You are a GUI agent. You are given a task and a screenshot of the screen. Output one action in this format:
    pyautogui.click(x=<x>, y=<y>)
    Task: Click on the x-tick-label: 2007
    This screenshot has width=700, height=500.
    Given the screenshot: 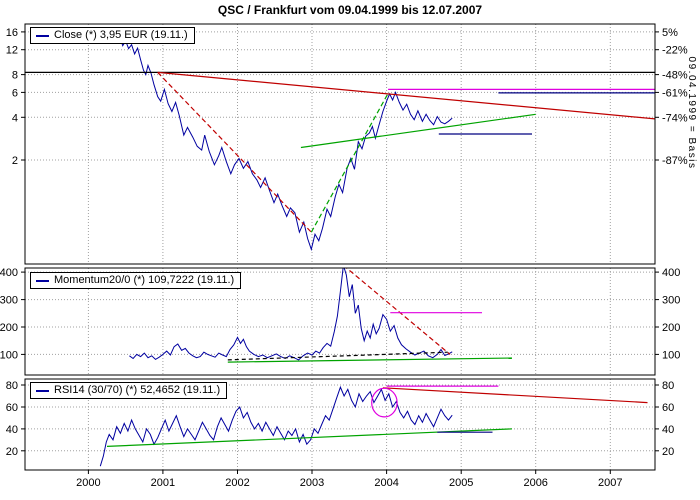 What is the action you would take?
    pyautogui.click(x=610, y=483)
    